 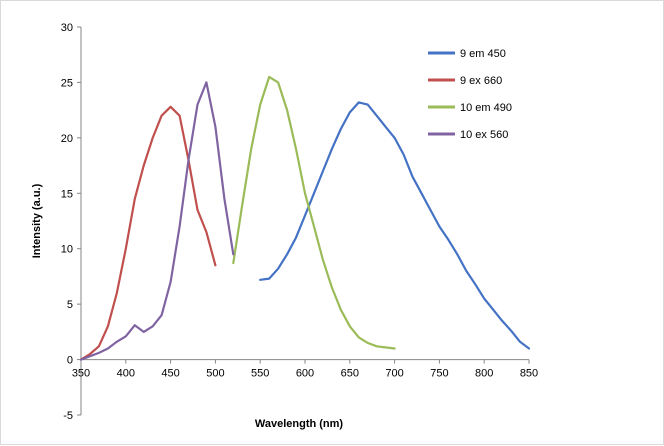 I want to click on x-tick-label: 600, so click(x=305, y=374).